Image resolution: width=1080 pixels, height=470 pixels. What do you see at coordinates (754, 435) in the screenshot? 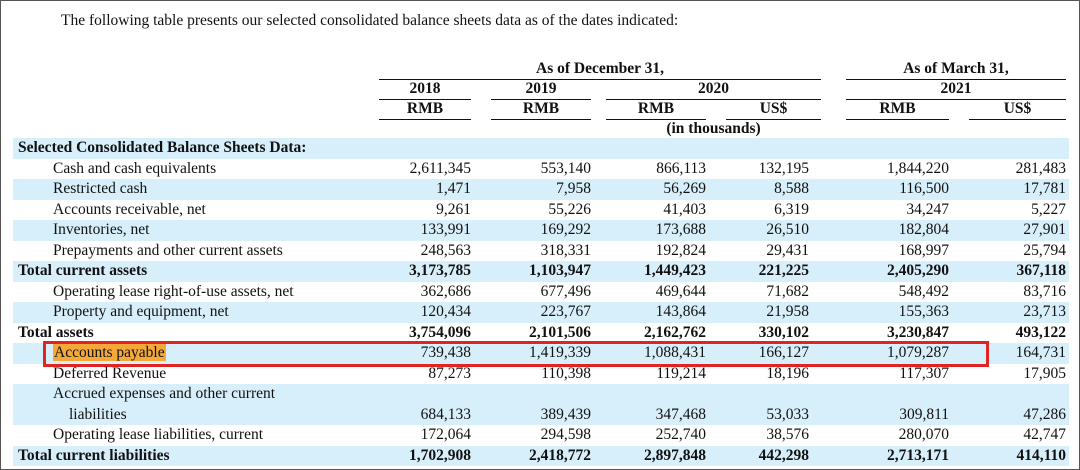
I see `cell-value: 38,576` at bounding box center [754, 435].